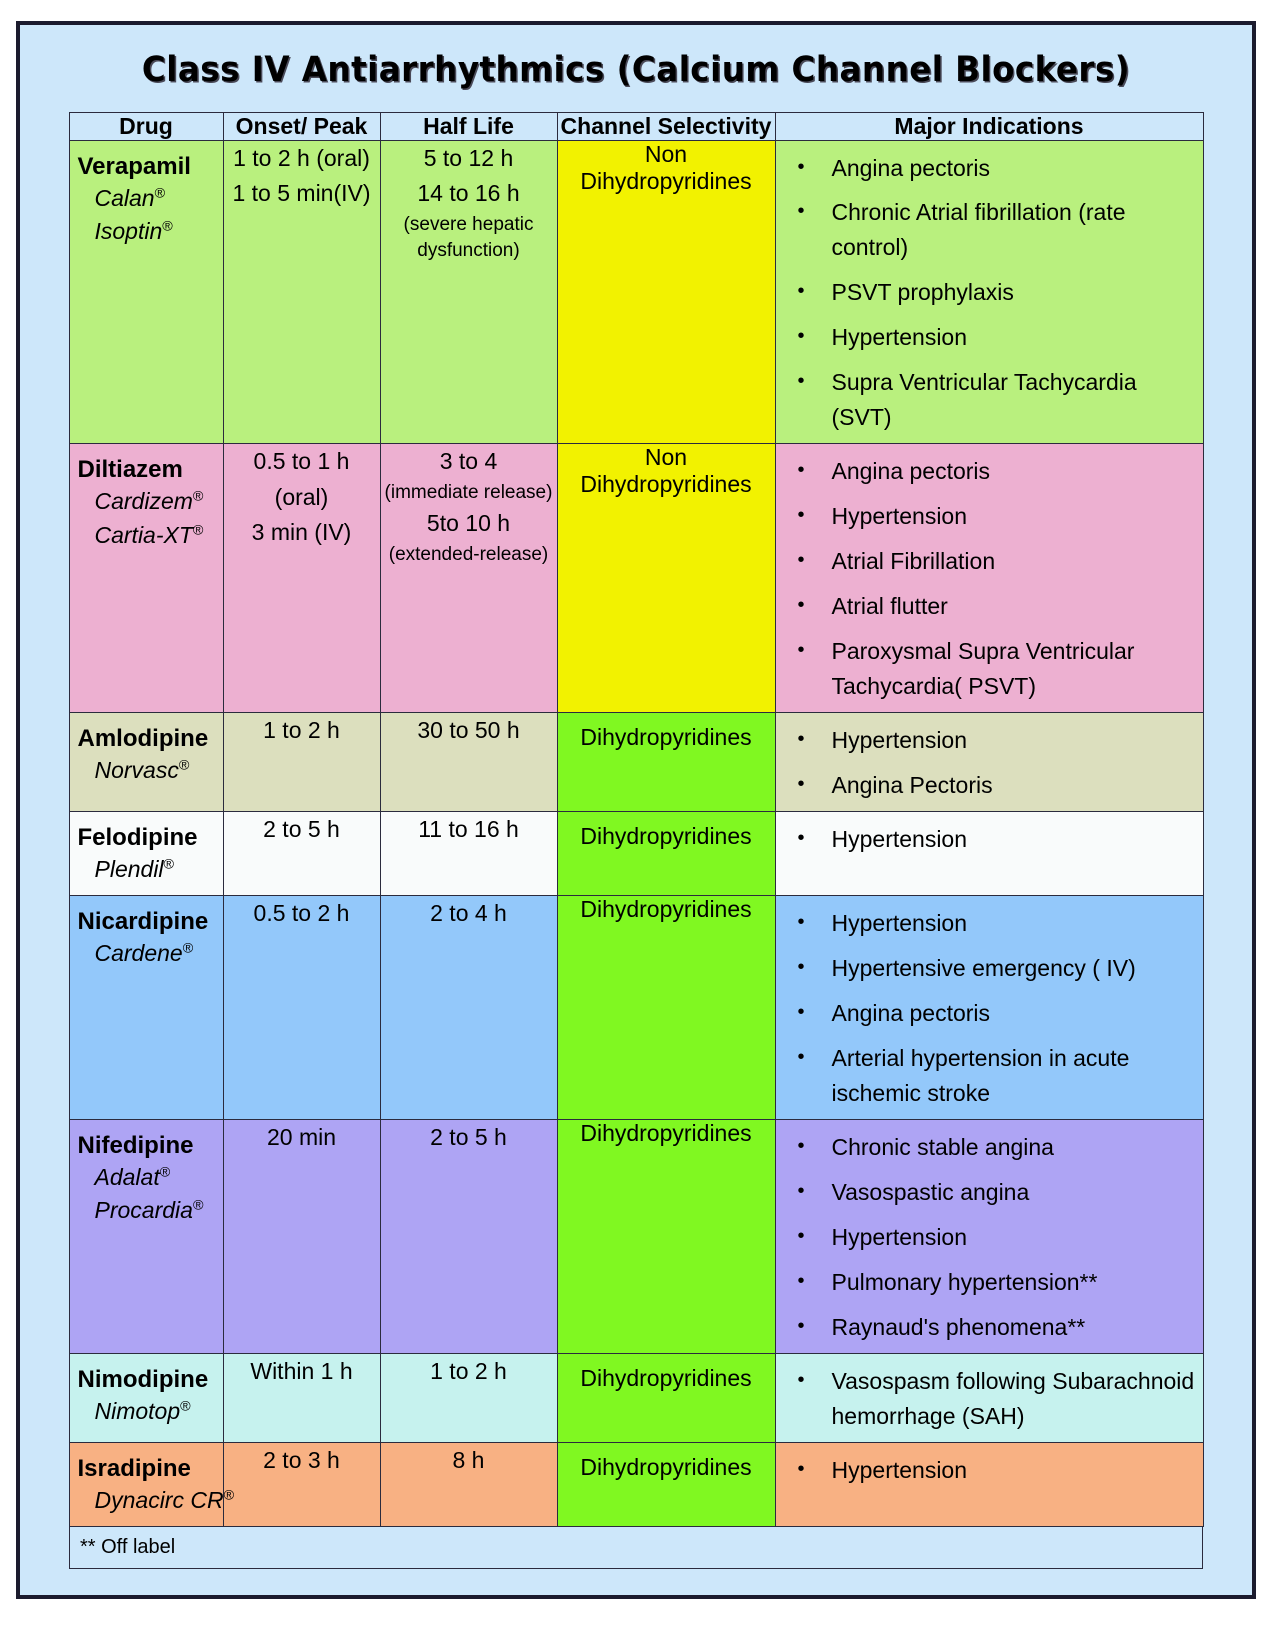 This screenshot has height=1650, width=1275. I want to click on footnote: ** Off label, so click(636, 1547).